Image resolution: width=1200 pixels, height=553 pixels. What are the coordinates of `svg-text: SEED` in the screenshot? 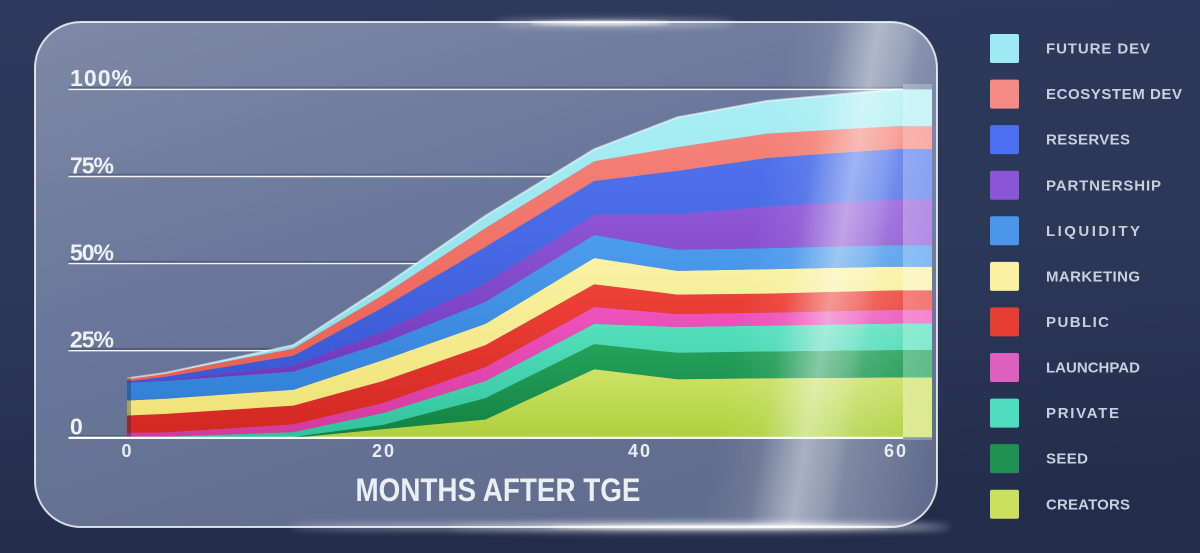 It's located at (1067, 459).